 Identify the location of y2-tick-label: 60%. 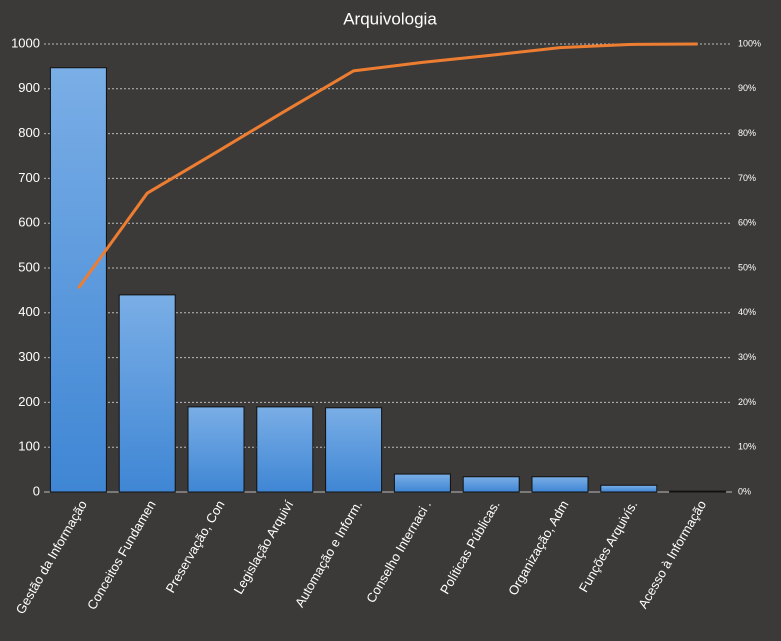
(747, 223).